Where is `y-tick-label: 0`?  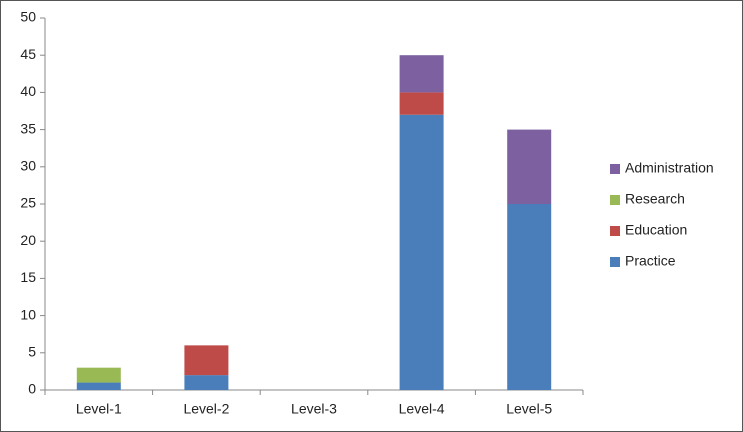 y-tick-label: 0 is located at coordinates (32, 389).